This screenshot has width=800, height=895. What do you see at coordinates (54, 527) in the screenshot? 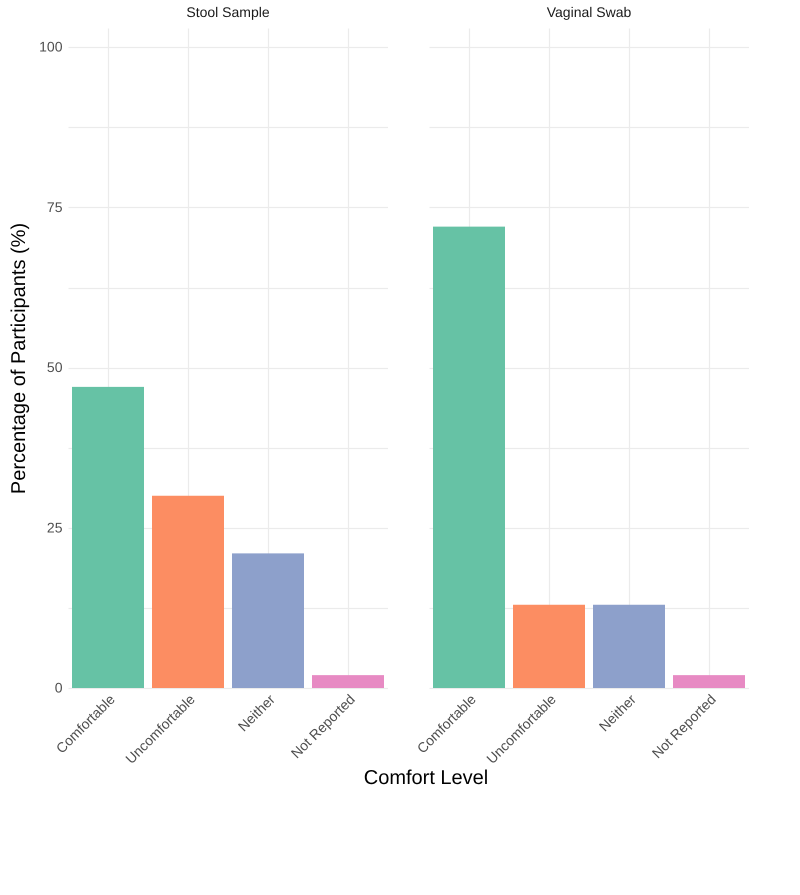
I see `y-tick-label: 25` at bounding box center [54, 527].